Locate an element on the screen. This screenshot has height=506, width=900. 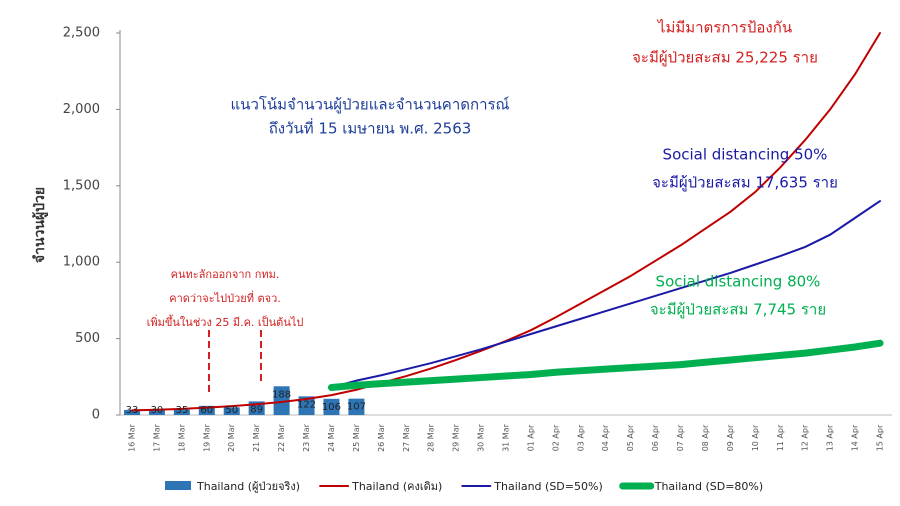
x-tick-label: 09 Apr is located at coordinates (730, 437).